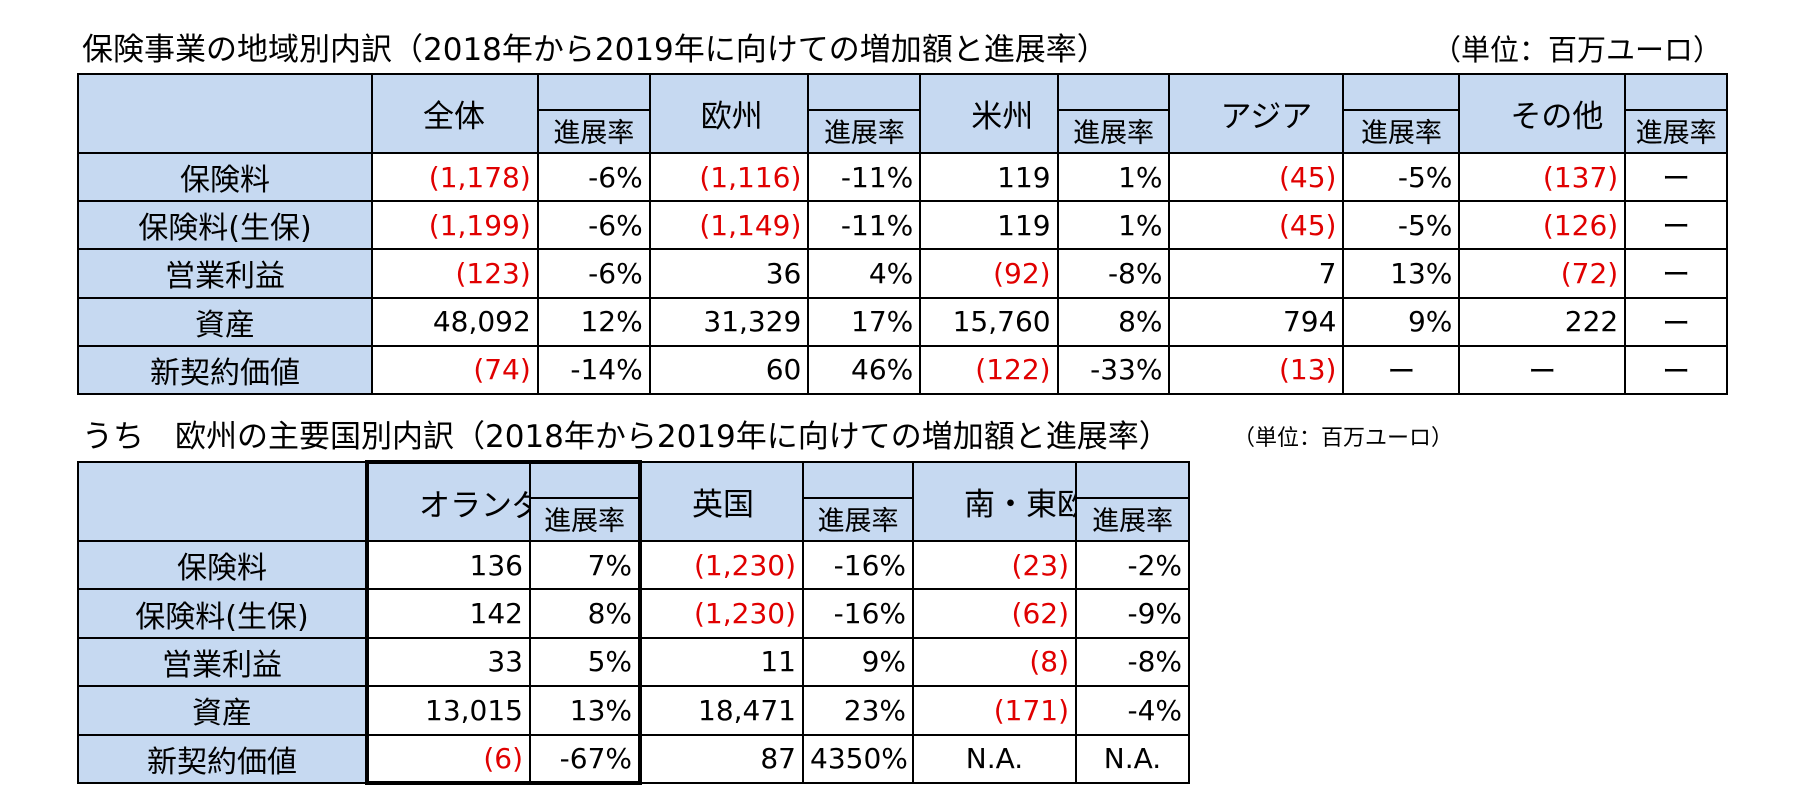  What do you see at coordinates (729, 321) in the screenshot?
I see `value-cell: 31,329` at bounding box center [729, 321].